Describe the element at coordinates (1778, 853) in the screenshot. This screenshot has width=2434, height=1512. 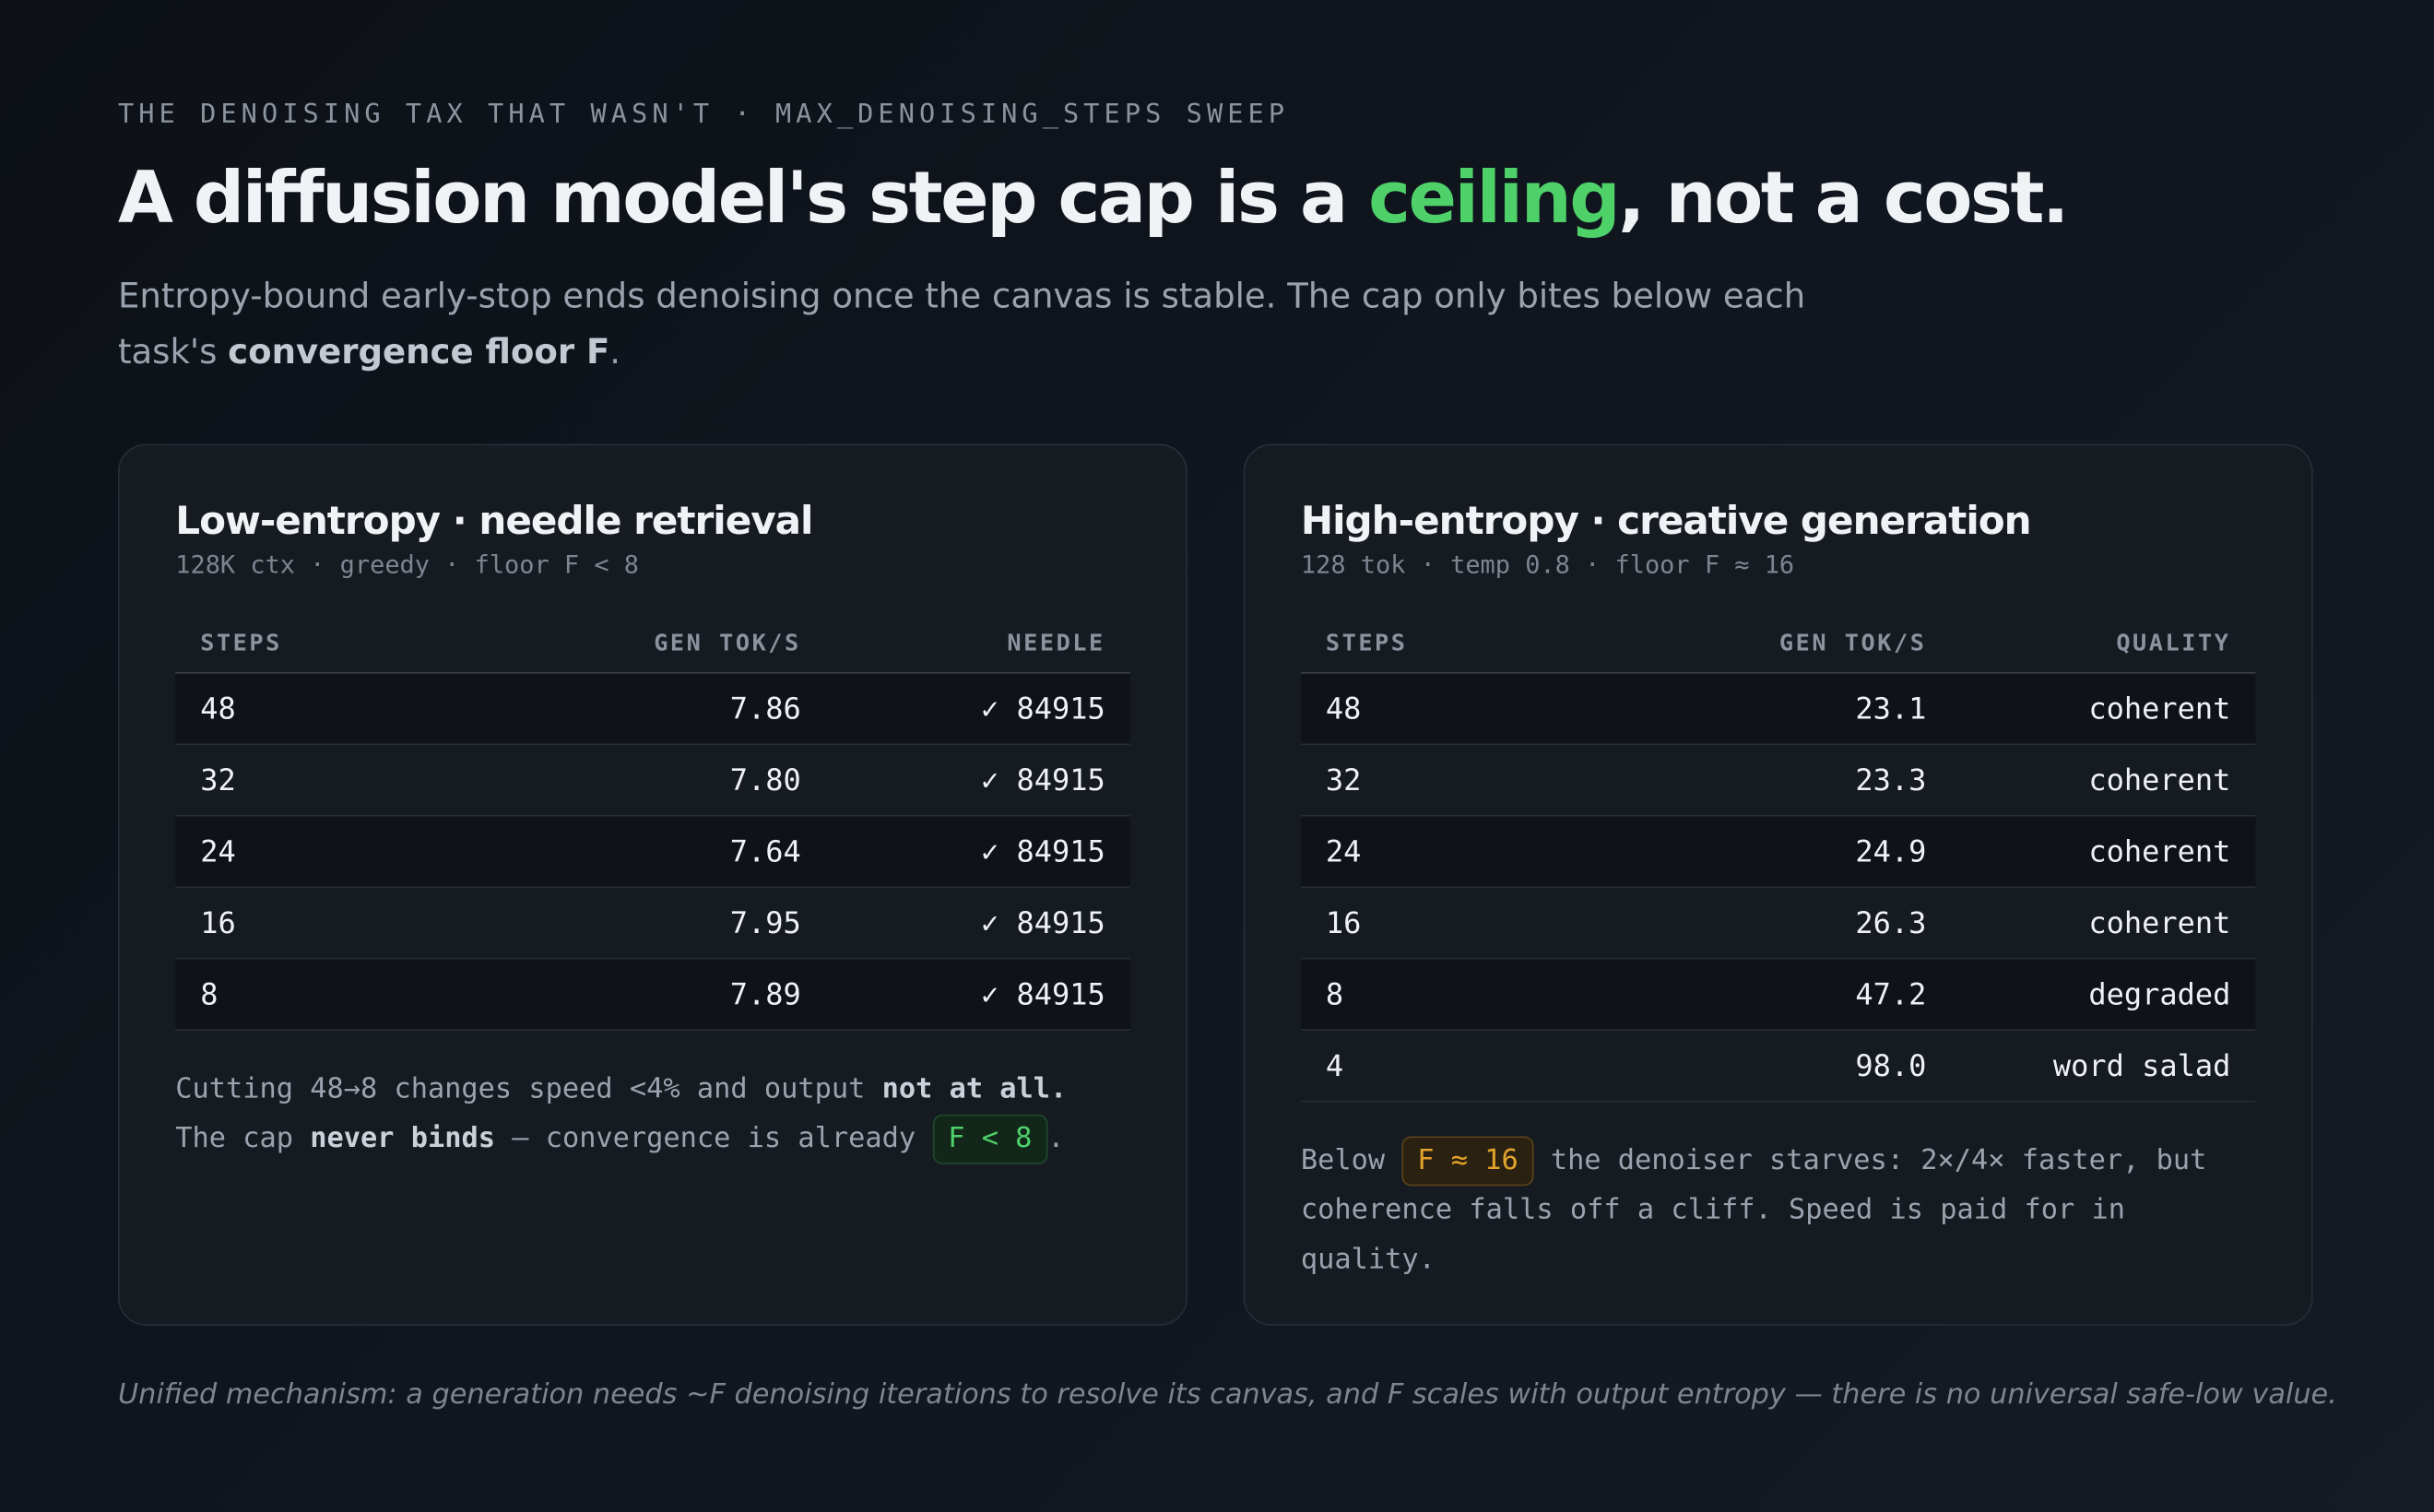
I see `table-row: 24 24.9 coherent` at that location.